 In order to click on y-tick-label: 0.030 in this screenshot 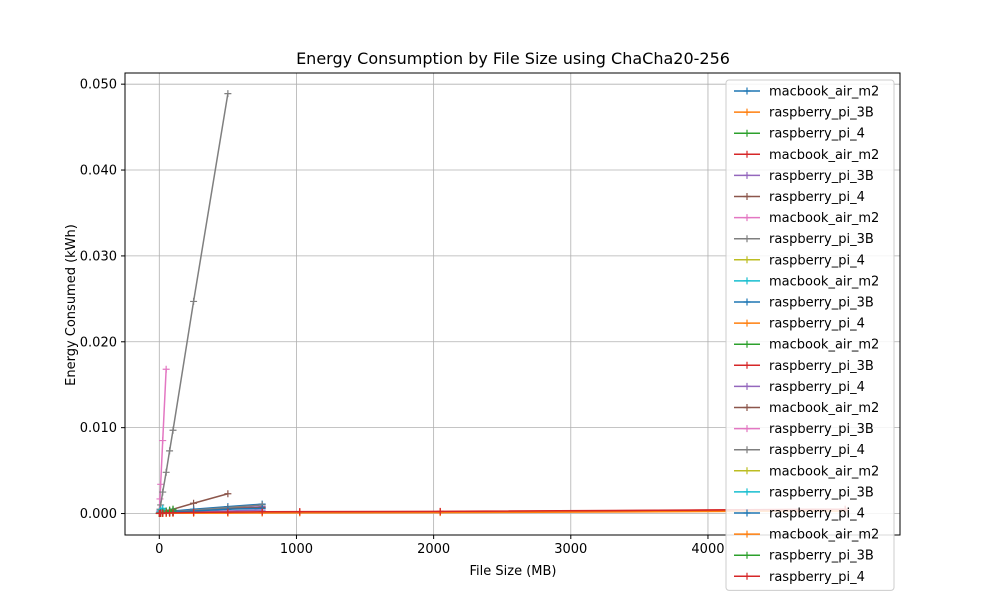, I will do `click(98, 256)`.